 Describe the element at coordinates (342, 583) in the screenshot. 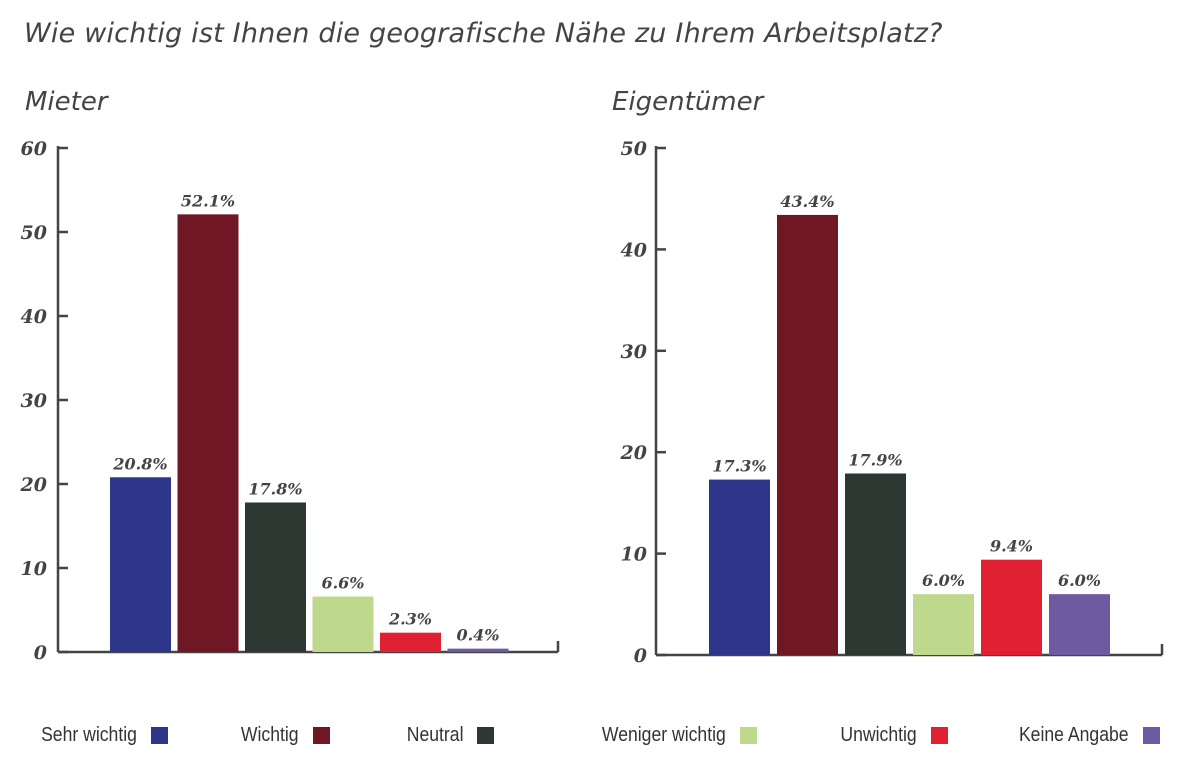

I see `data-label-weniger-wichtig: 6.6%` at that location.